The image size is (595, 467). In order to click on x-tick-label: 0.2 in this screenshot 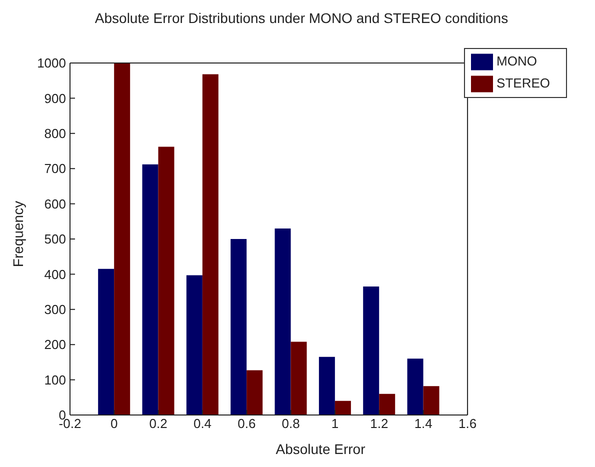, I will do `click(158, 424)`.